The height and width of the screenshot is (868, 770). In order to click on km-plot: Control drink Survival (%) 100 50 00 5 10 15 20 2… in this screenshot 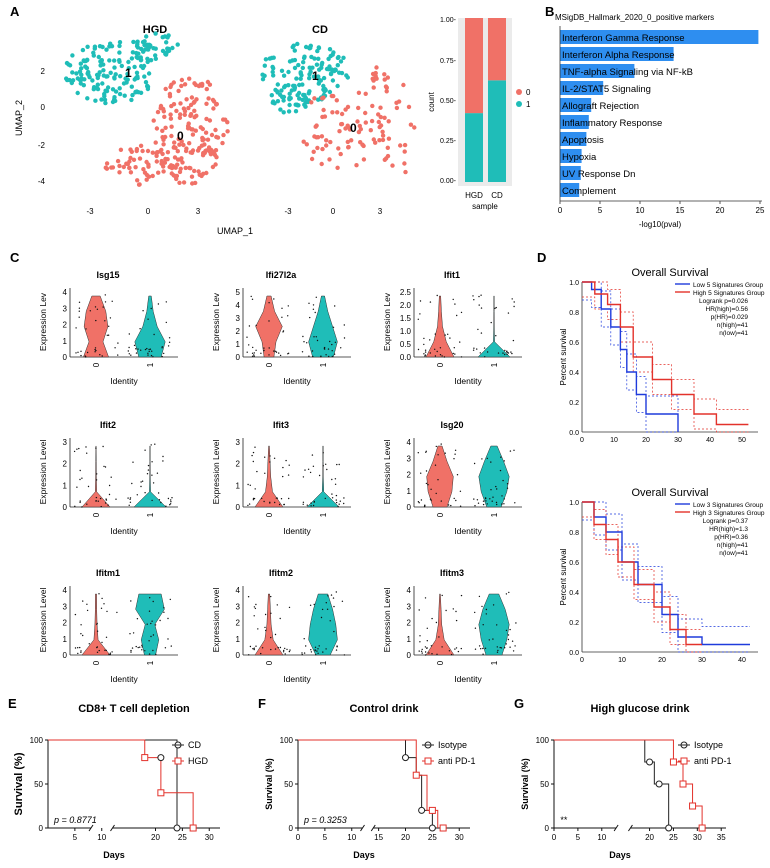, I will do `click(370, 781)`.